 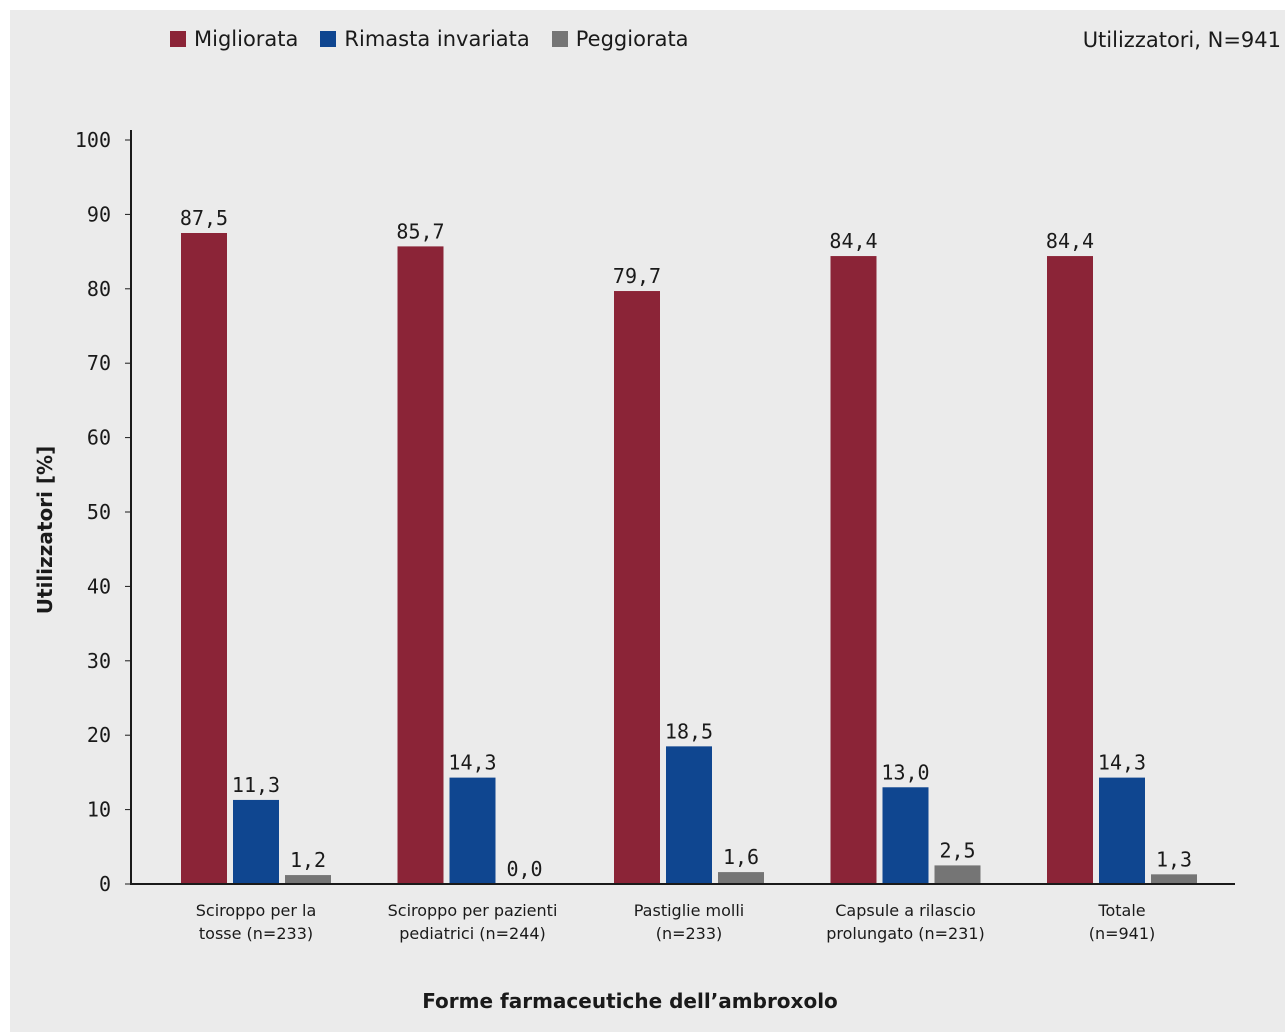 I want to click on y-tick-label: 20, so click(x=99, y=735).